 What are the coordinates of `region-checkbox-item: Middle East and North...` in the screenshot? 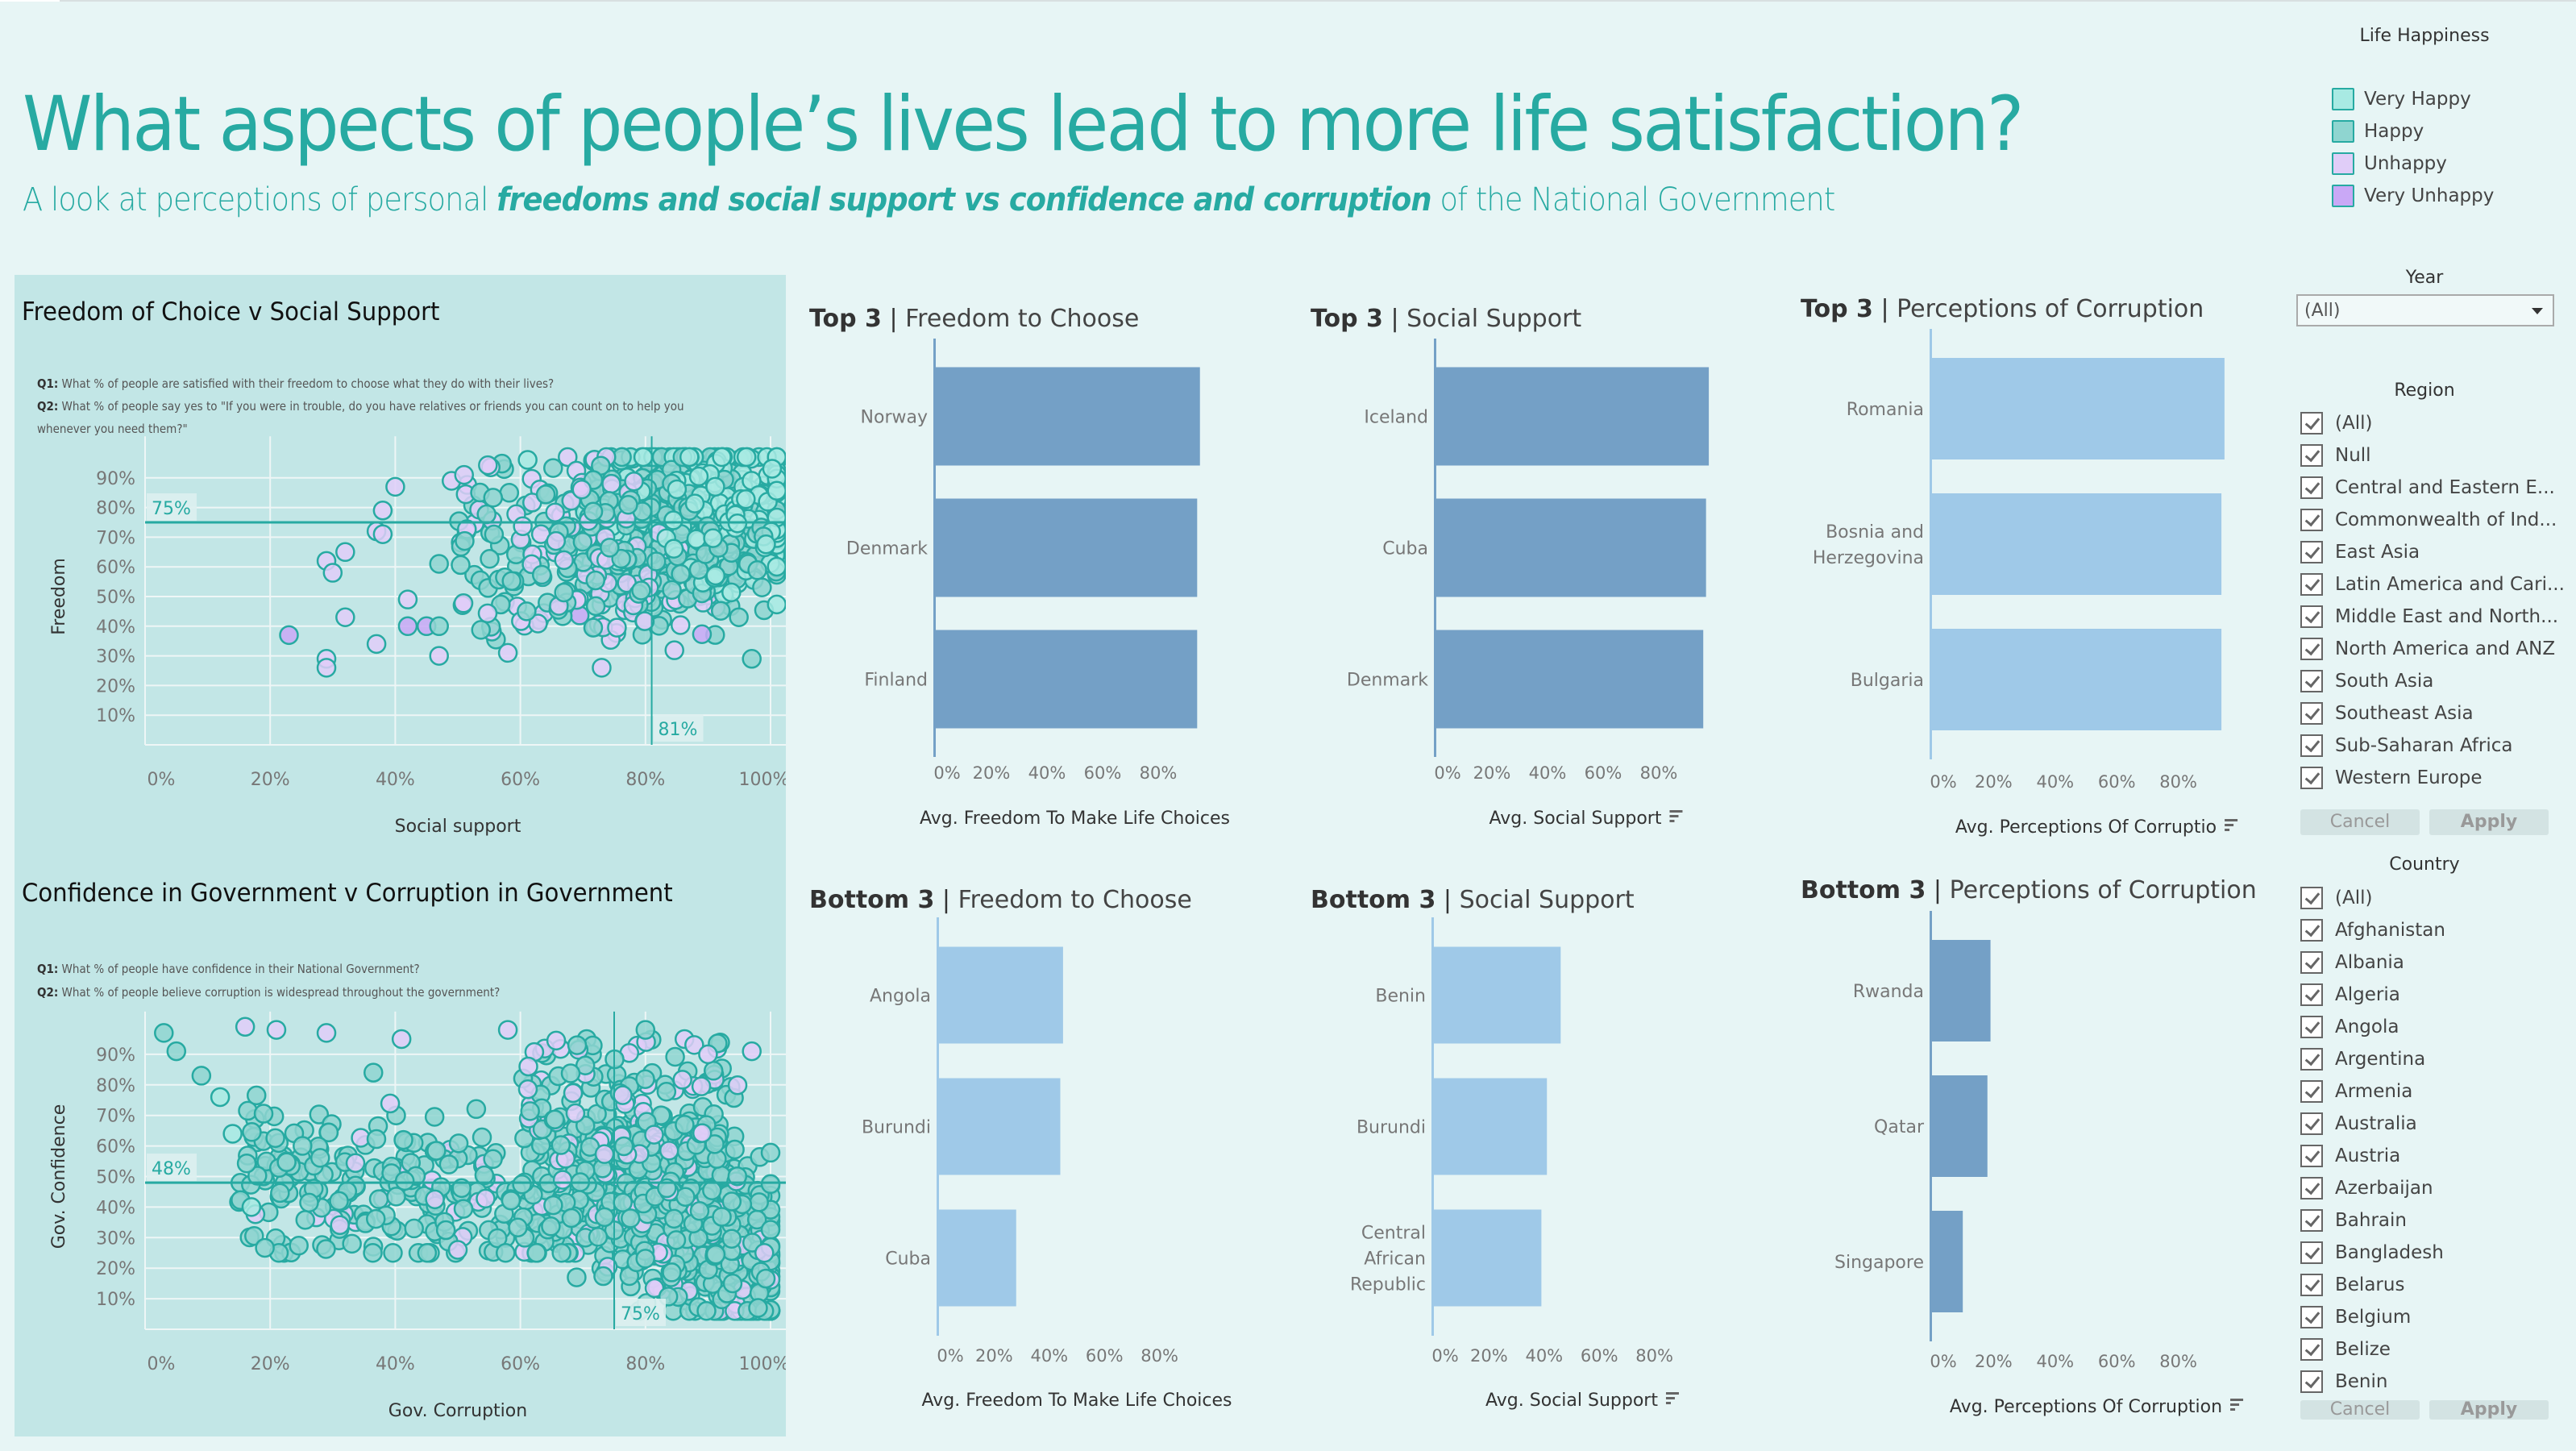 It's located at (2429, 617).